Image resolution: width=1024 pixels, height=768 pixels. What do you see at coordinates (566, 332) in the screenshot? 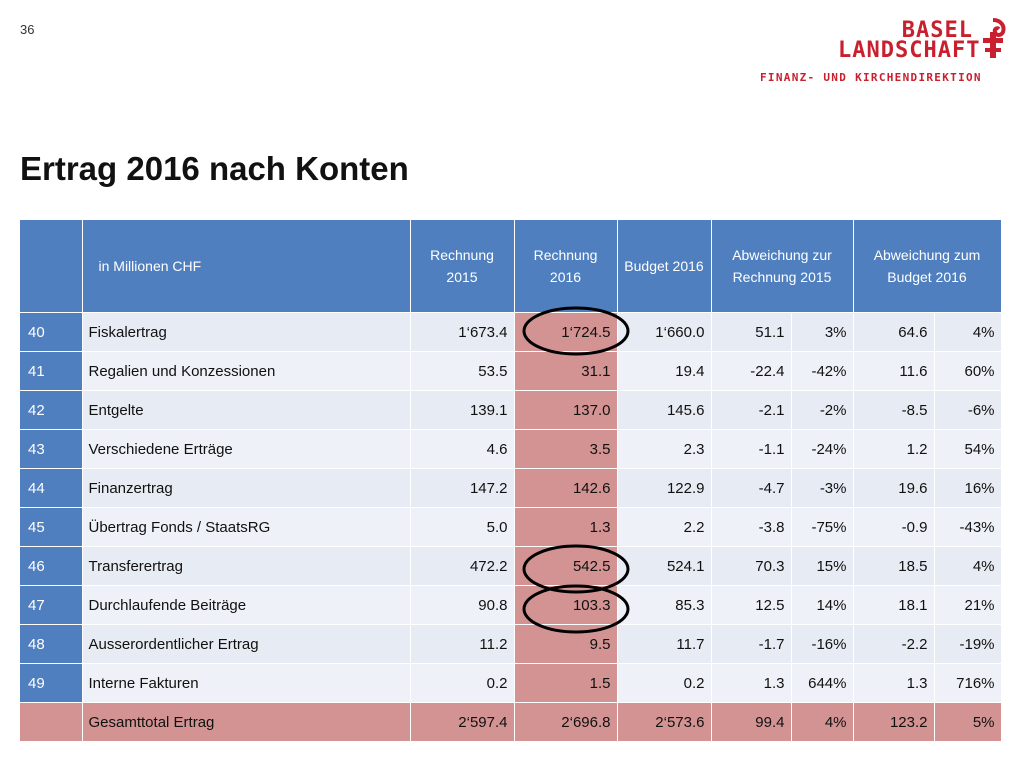
I see `cell-rechnung-2016: 1‘724.5` at bounding box center [566, 332].